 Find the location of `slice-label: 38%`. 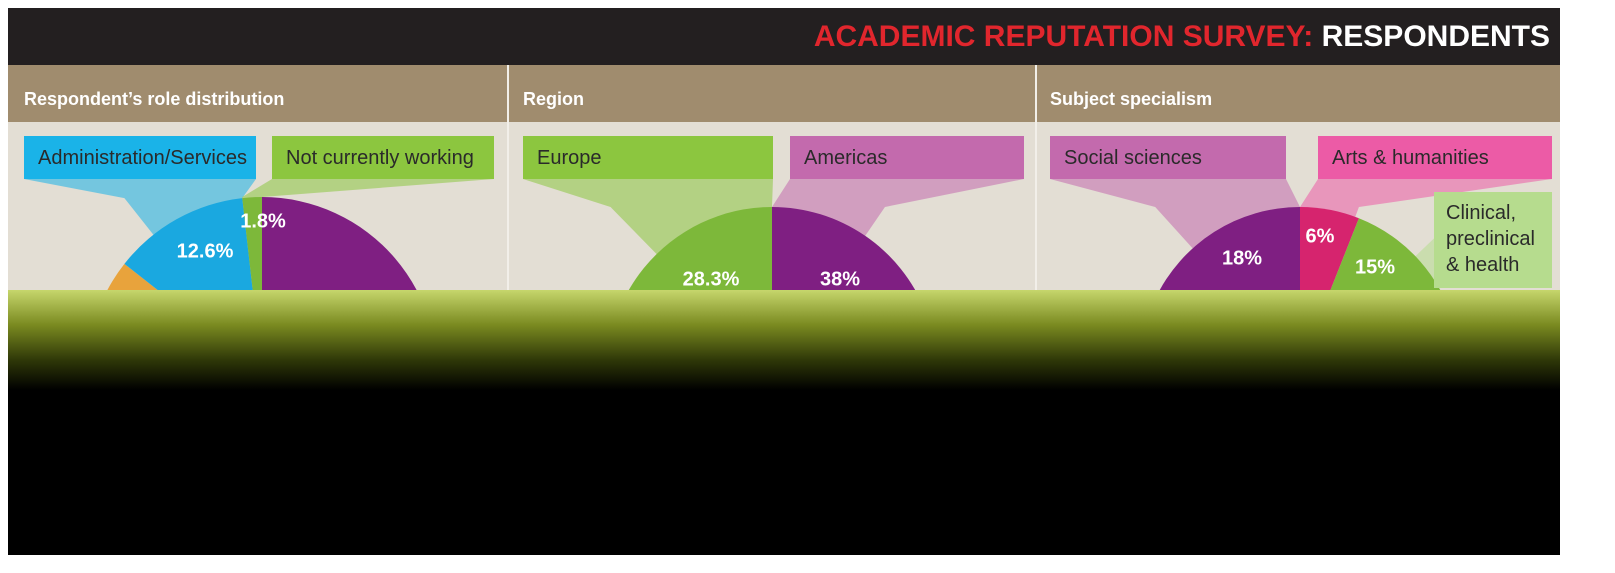

slice-label: 38% is located at coordinates (840, 279).